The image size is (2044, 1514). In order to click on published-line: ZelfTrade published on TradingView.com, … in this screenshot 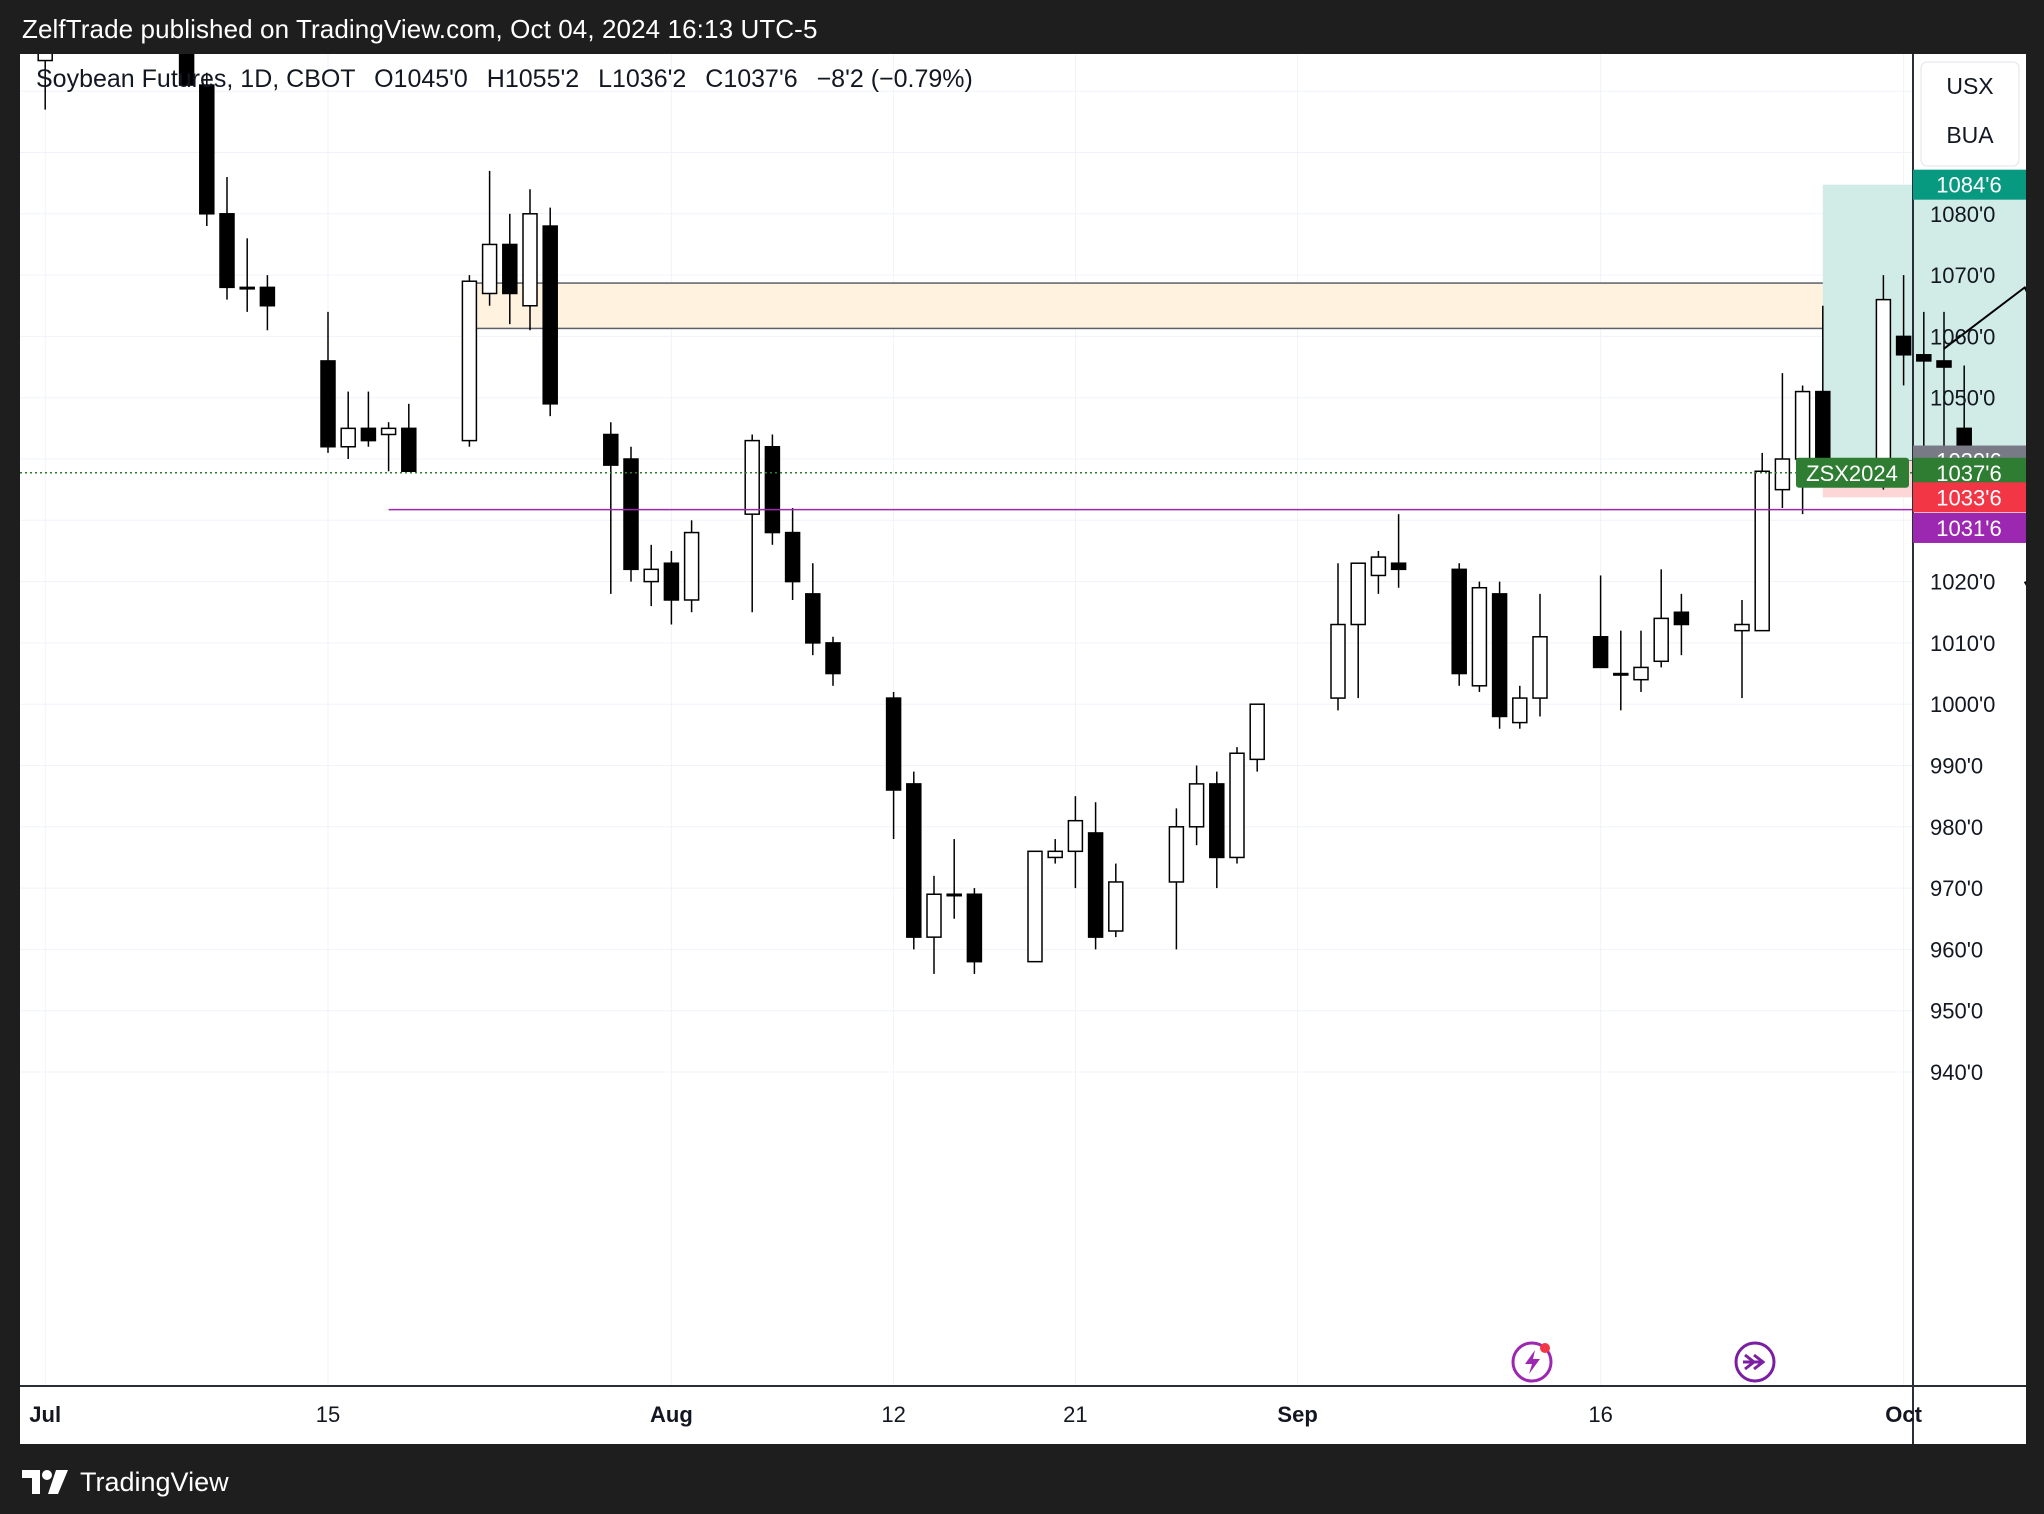, I will do `click(420, 29)`.